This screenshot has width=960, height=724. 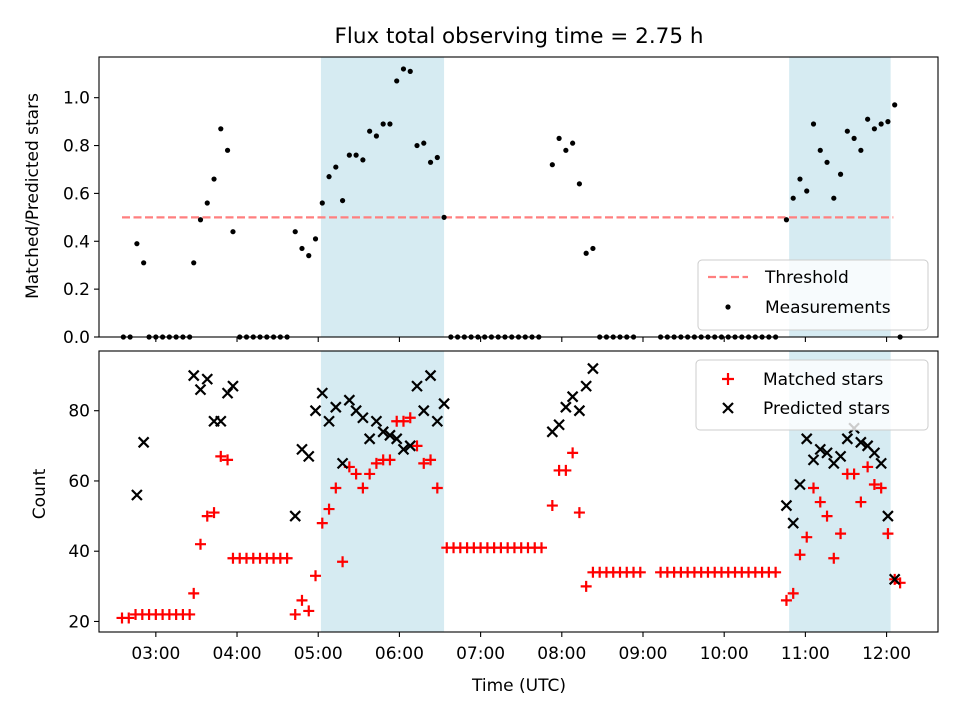 I want to click on legend-frame, so click(x=812, y=395).